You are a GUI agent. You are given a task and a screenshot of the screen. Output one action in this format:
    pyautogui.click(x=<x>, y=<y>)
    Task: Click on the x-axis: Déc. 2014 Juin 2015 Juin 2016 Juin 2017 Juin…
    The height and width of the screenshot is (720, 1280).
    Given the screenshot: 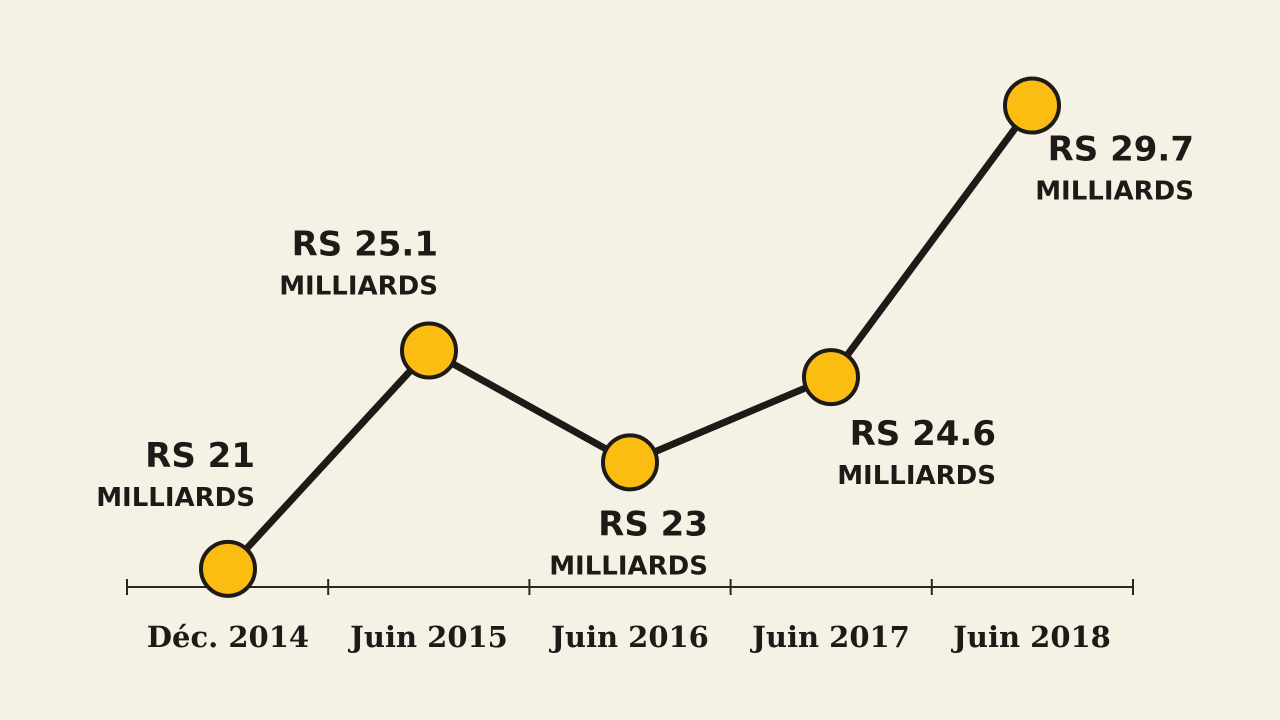 What is the action you would take?
    pyautogui.click(x=630, y=616)
    